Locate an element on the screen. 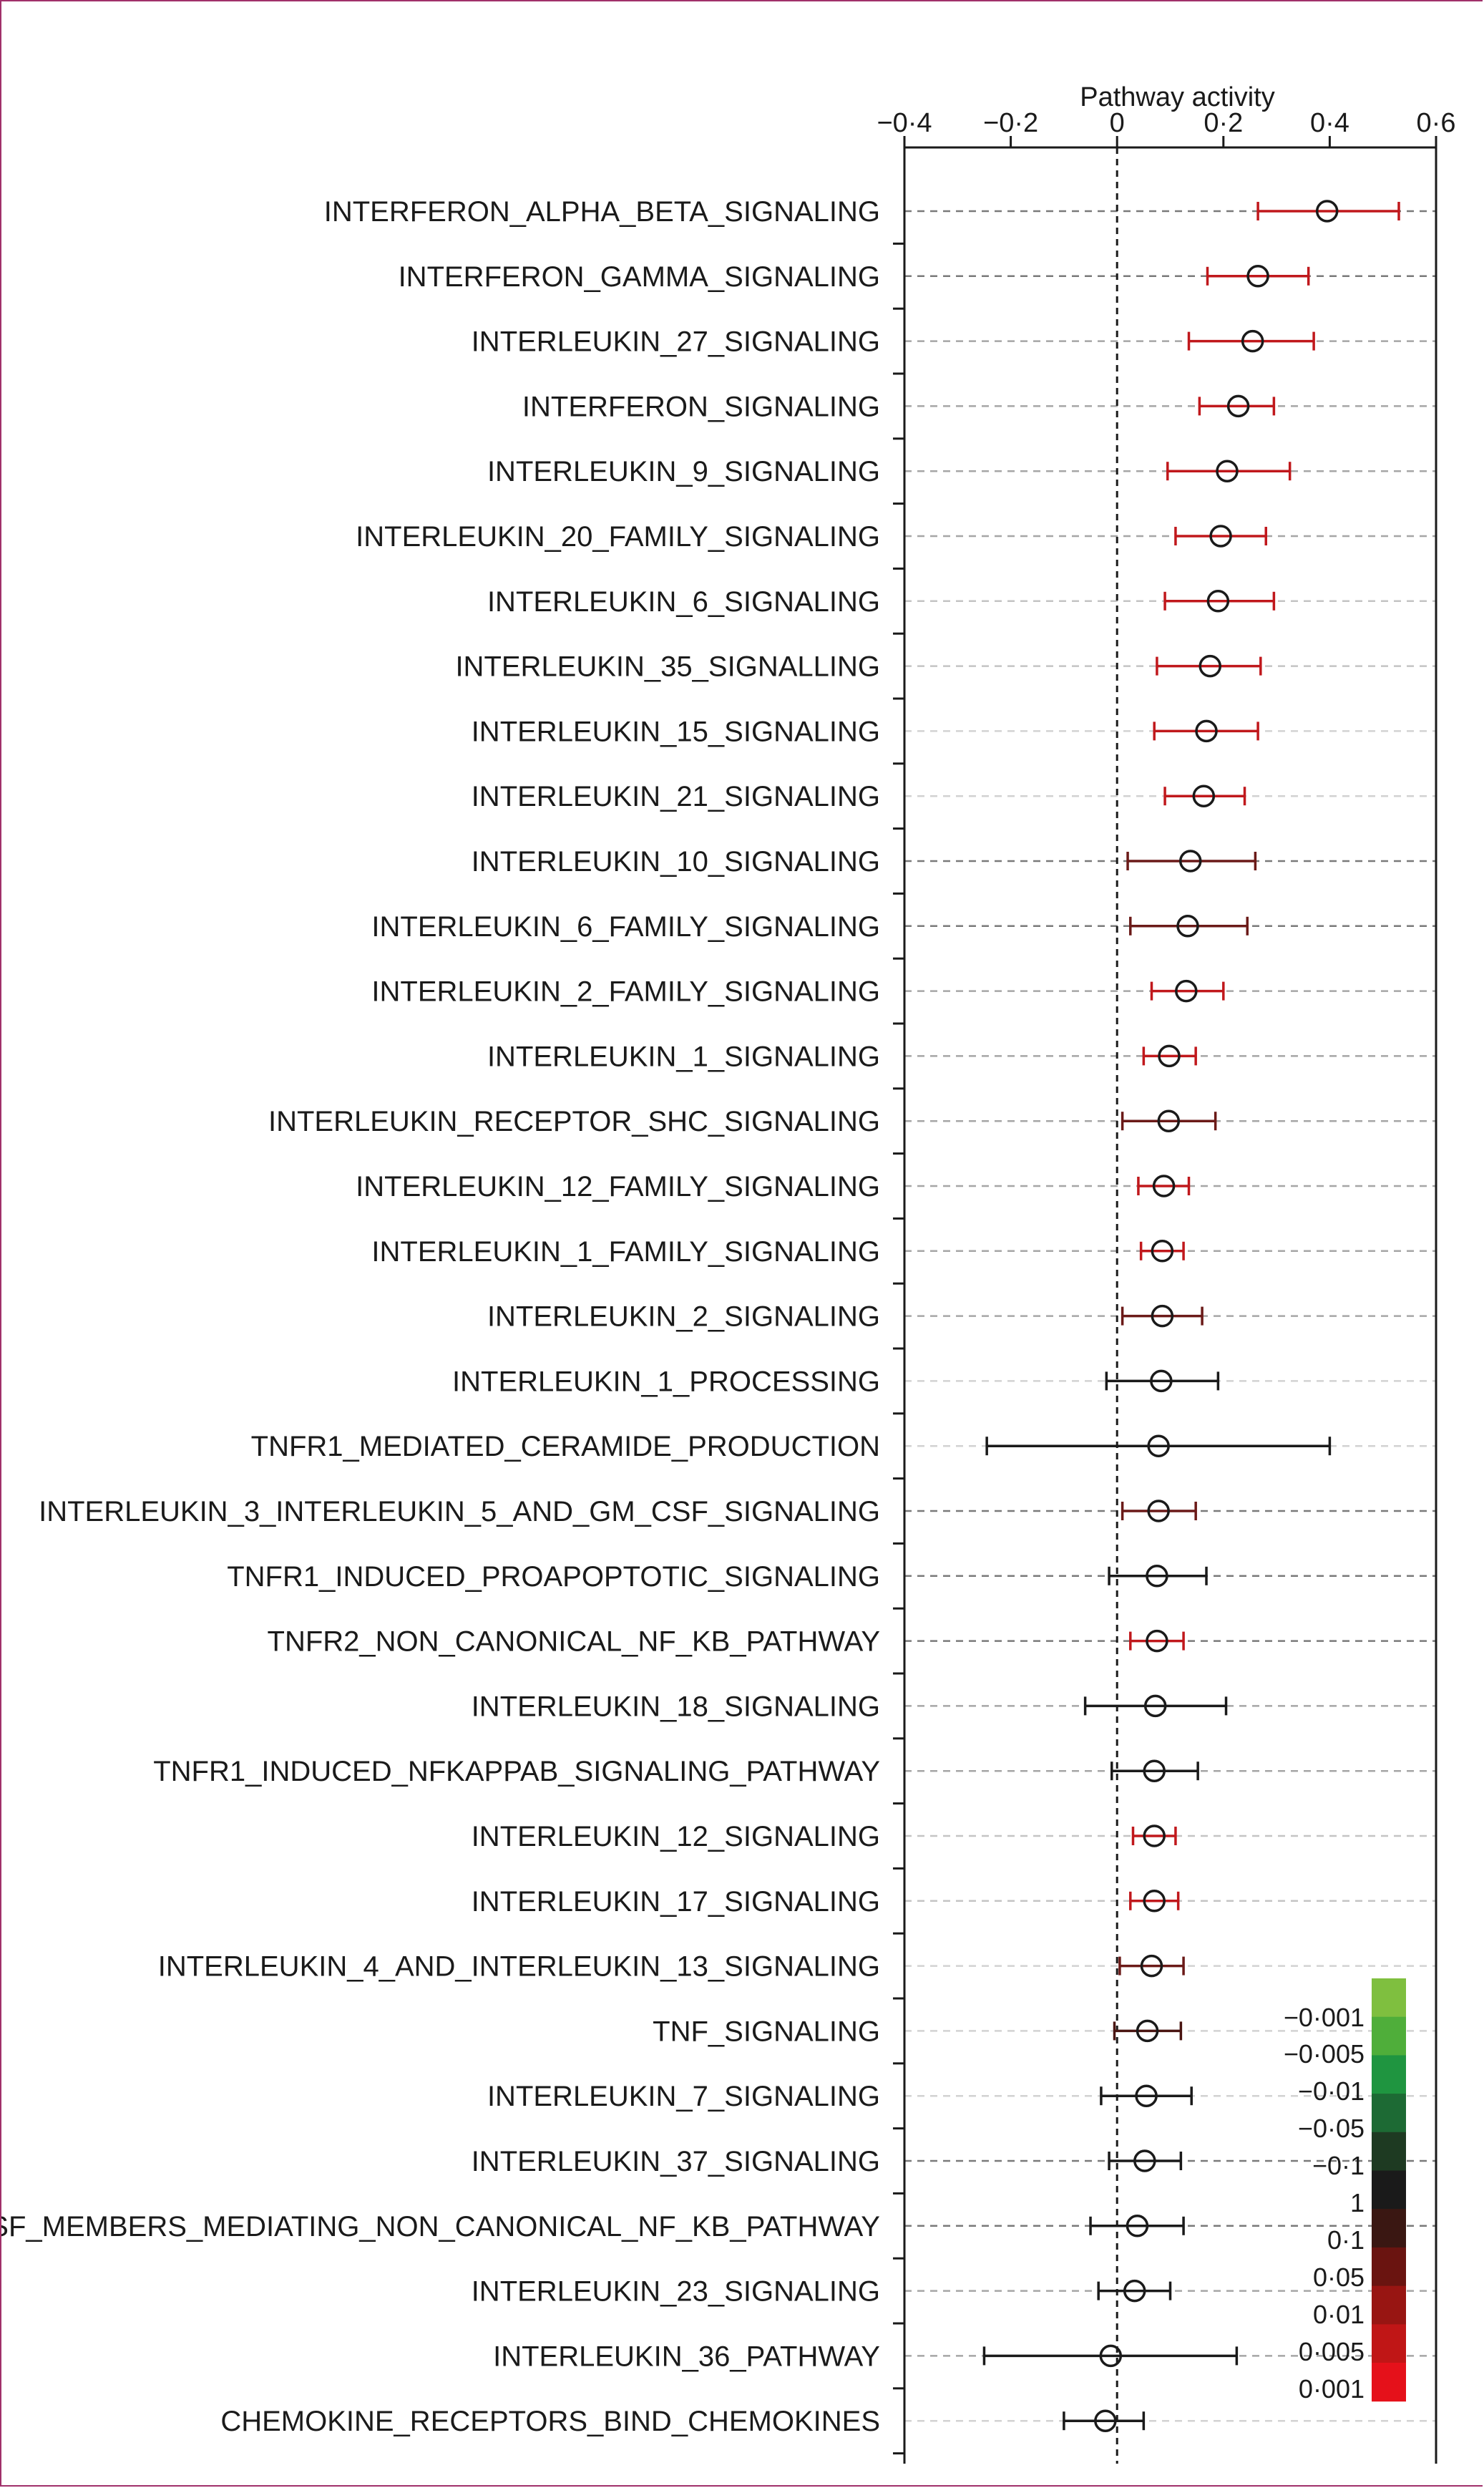  pathway-label: INTERLEUKIN_1_PROCESSING is located at coordinates (666, 1381).